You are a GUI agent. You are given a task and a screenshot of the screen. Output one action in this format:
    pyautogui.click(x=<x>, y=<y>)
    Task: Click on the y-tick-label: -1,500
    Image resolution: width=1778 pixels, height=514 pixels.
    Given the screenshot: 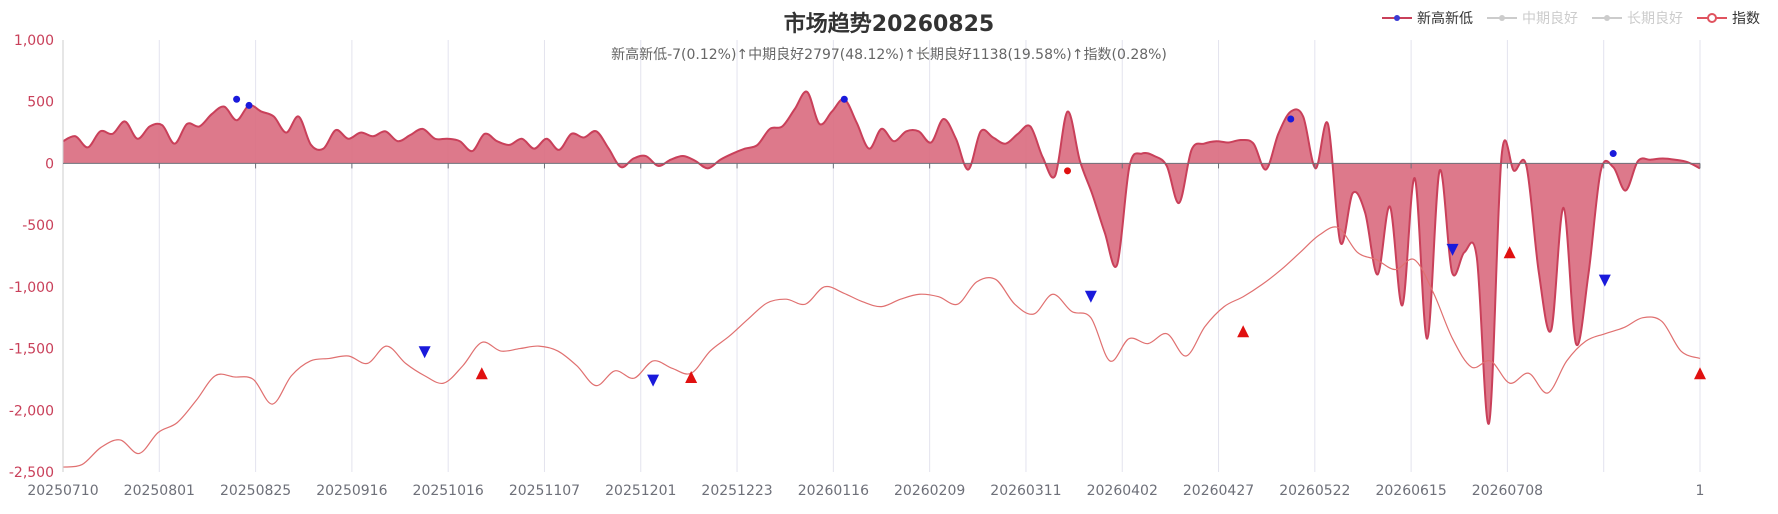 What is the action you would take?
    pyautogui.click(x=31, y=350)
    